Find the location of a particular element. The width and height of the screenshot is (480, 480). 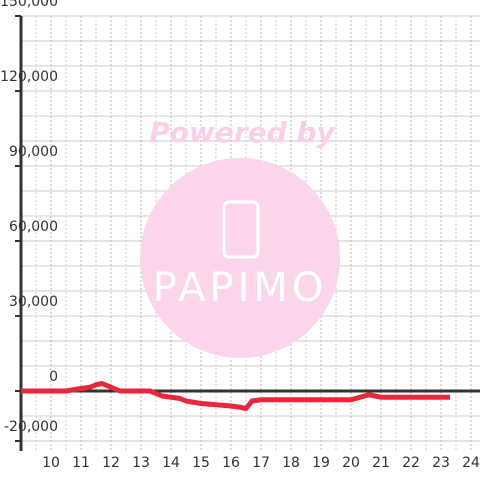

y-tick-label: 150,000 is located at coordinates (29, 5).